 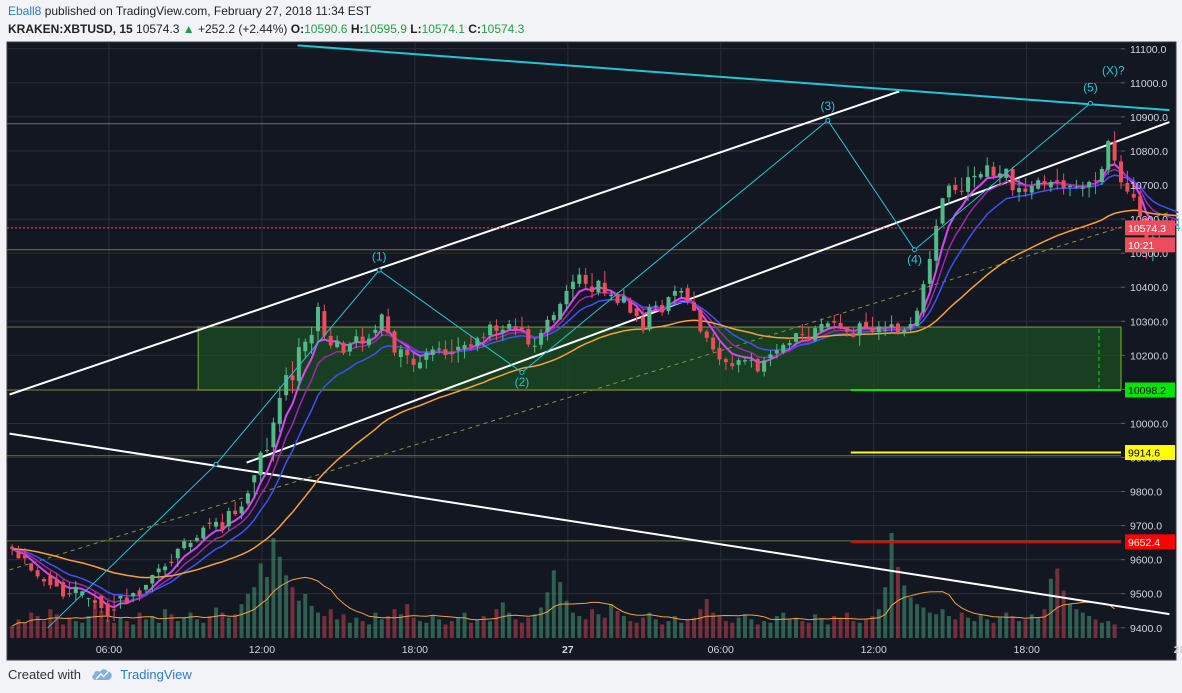 I want to click on x-tick-label: 28, so click(x=1178, y=650).